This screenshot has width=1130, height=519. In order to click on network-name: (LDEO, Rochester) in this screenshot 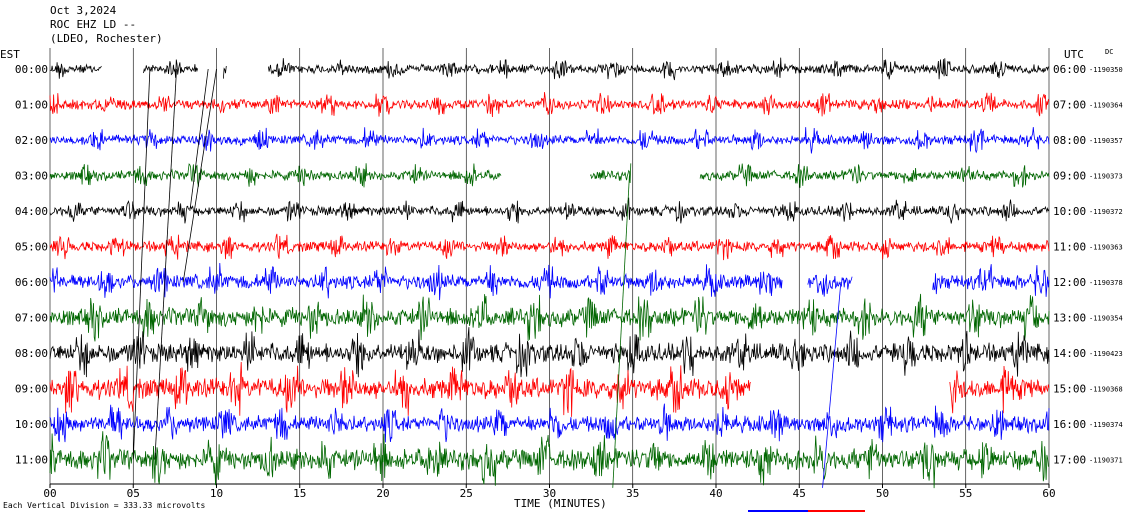, I will do `click(106, 38)`.